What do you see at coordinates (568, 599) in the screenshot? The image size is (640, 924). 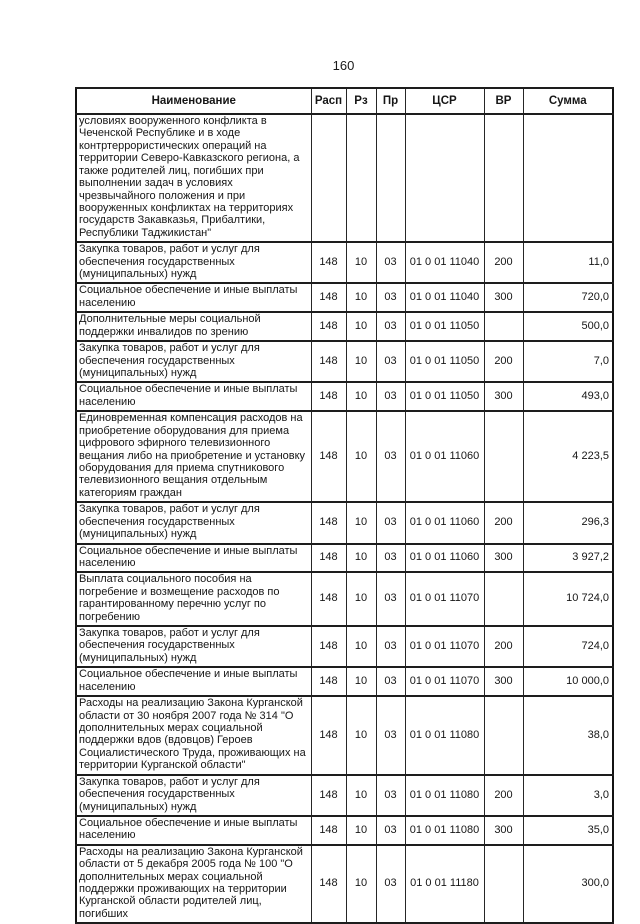 I see `cell-summa: 10 724,0` at bounding box center [568, 599].